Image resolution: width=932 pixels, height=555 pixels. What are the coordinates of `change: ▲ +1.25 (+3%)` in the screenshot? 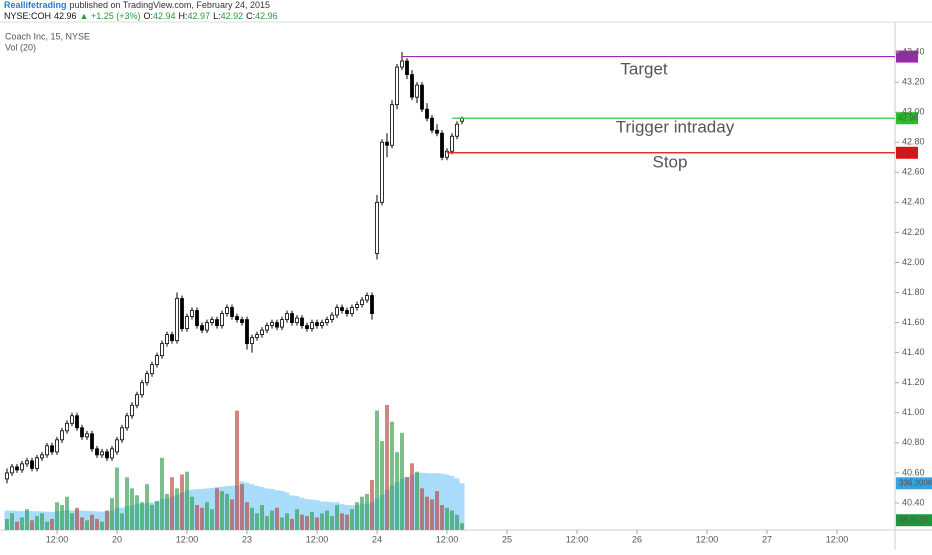 It's located at (110, 16).